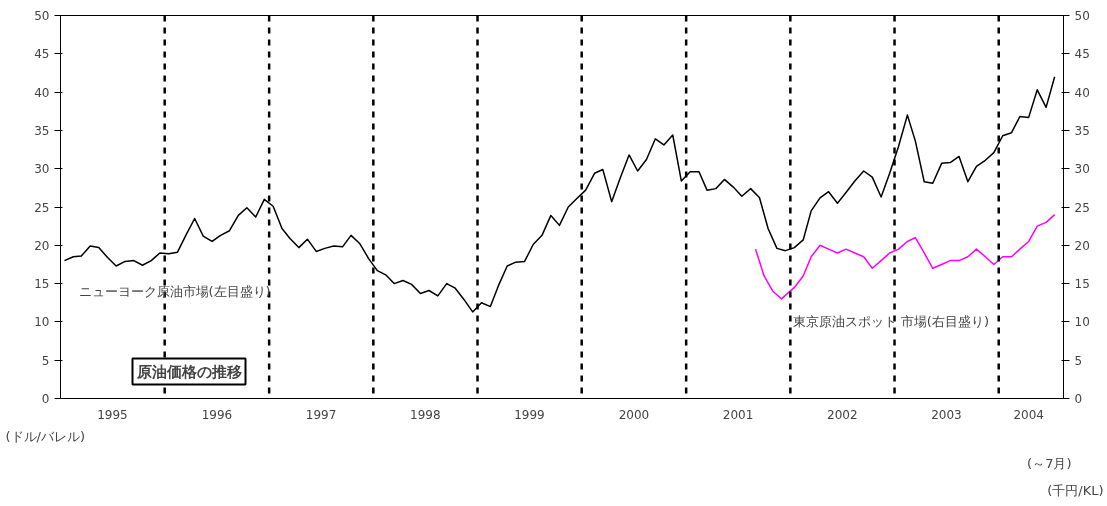  I want to click on y2-tick-label: 25, so click(1082, 207).